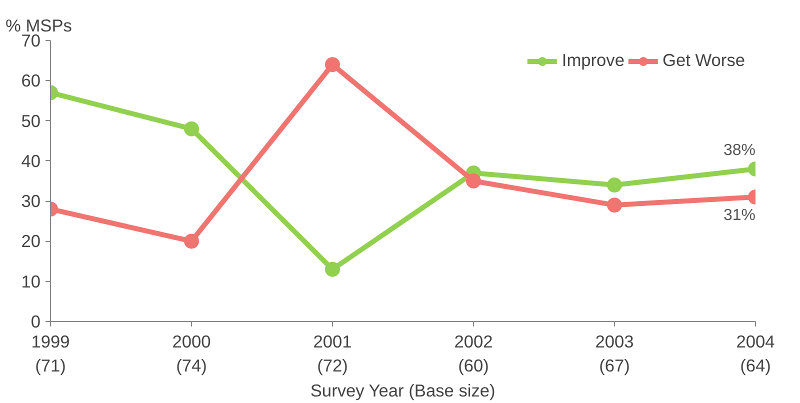 The width and height of the screenshot is (800, 403). Describe the element at coordinates (31, 120) in the screenshot. I see `y-tick-label: 50` at that location.